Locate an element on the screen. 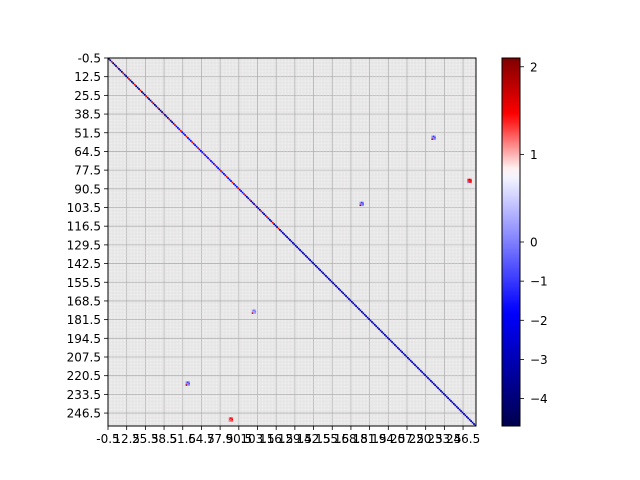 This screenshot has width=640, height=480. y-tick-label: 51.5 is located at coordinates (87, 133).